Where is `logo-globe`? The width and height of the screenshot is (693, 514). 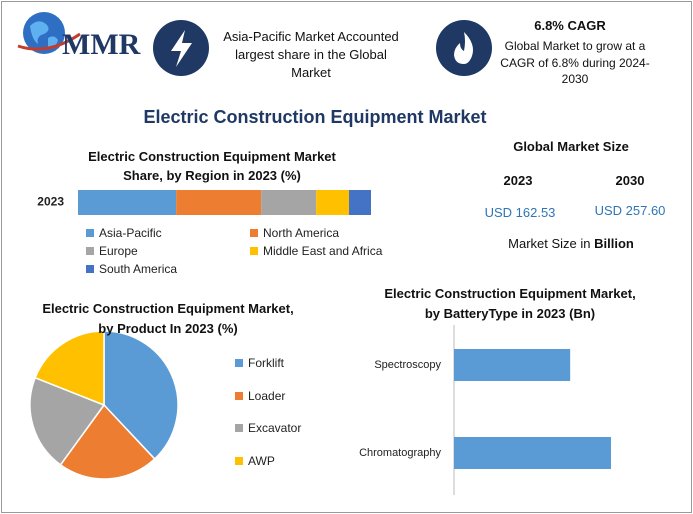 logo-globe is located at coordinates (49, 33).